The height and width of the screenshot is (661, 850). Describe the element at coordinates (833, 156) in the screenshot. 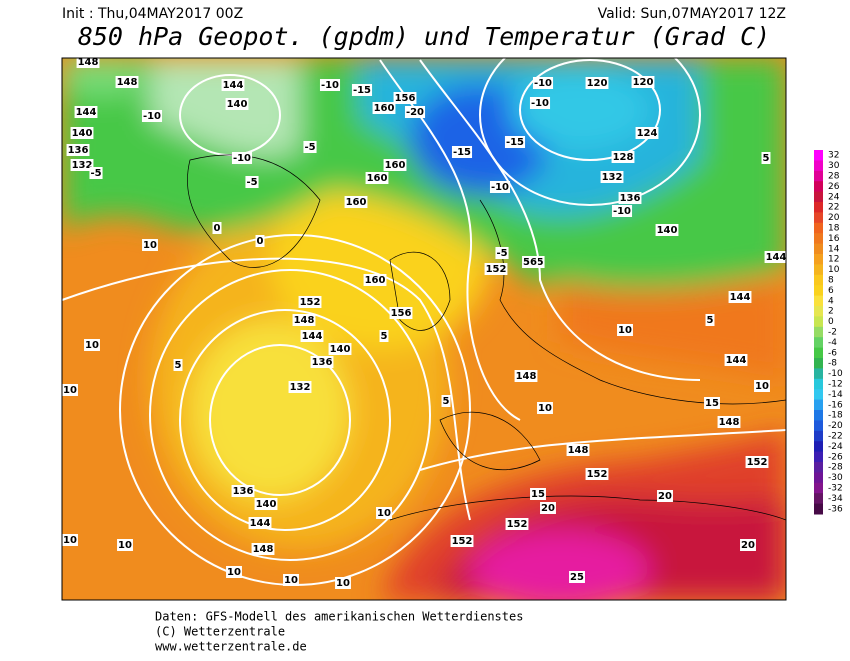

I see `colorbar-label: 32` at that location.